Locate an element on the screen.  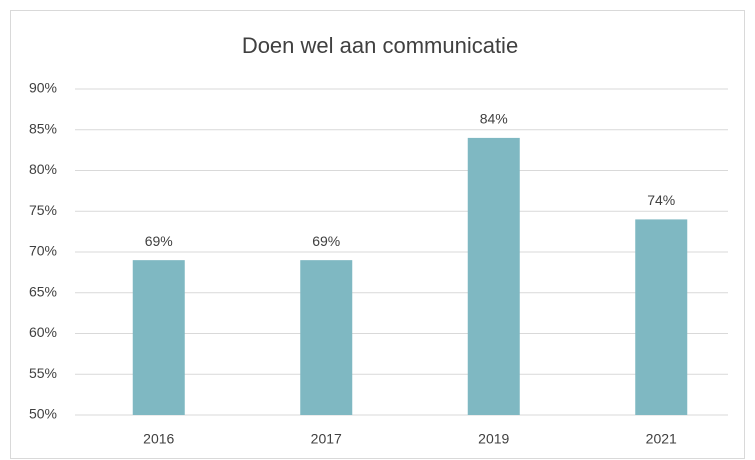
x-tick-label: 2017 is located at coordinates (326, 439).